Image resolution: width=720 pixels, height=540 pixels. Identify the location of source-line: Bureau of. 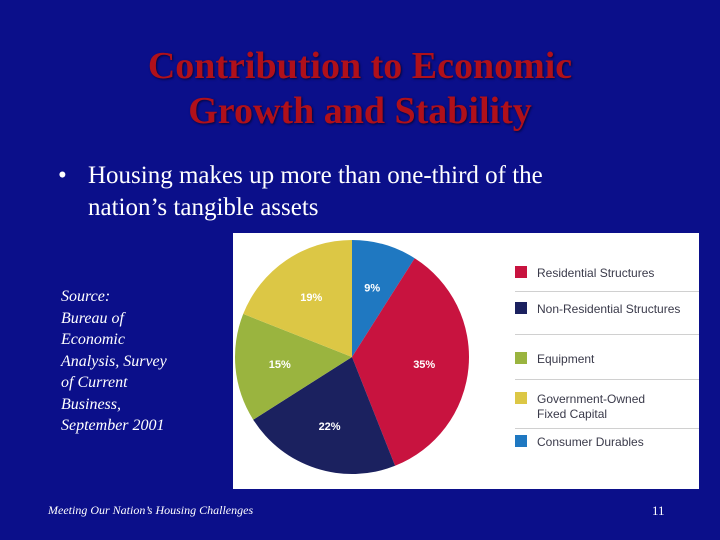
(92, 318).